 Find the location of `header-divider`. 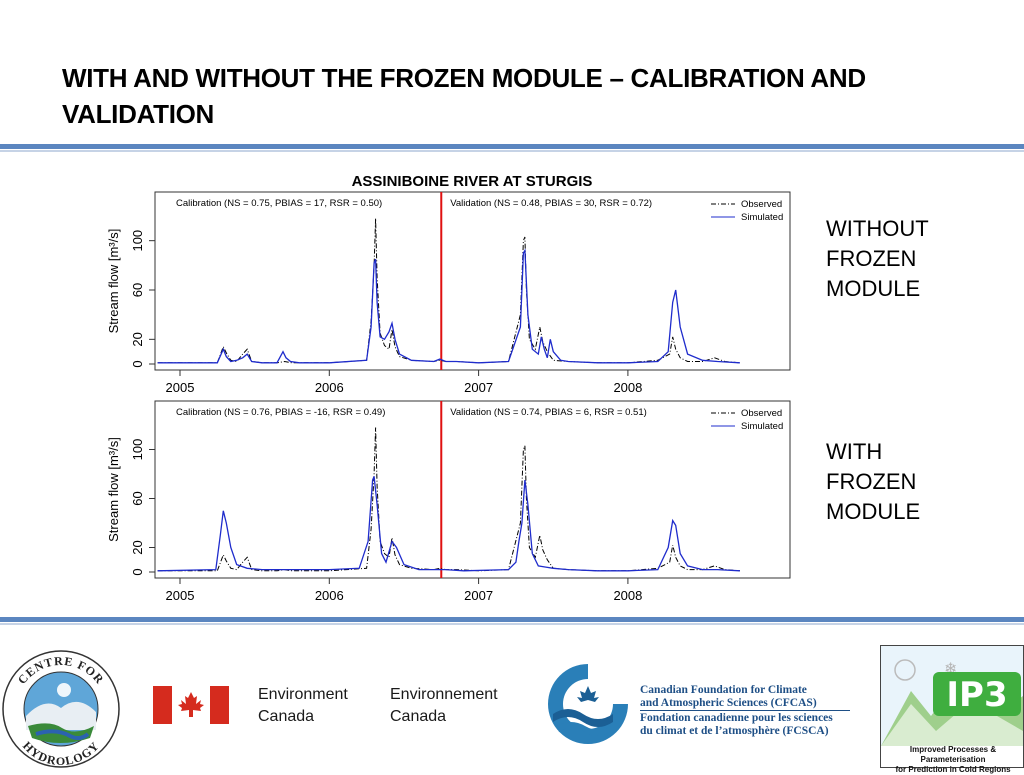

header-divider is located at coordinates (512, 146).